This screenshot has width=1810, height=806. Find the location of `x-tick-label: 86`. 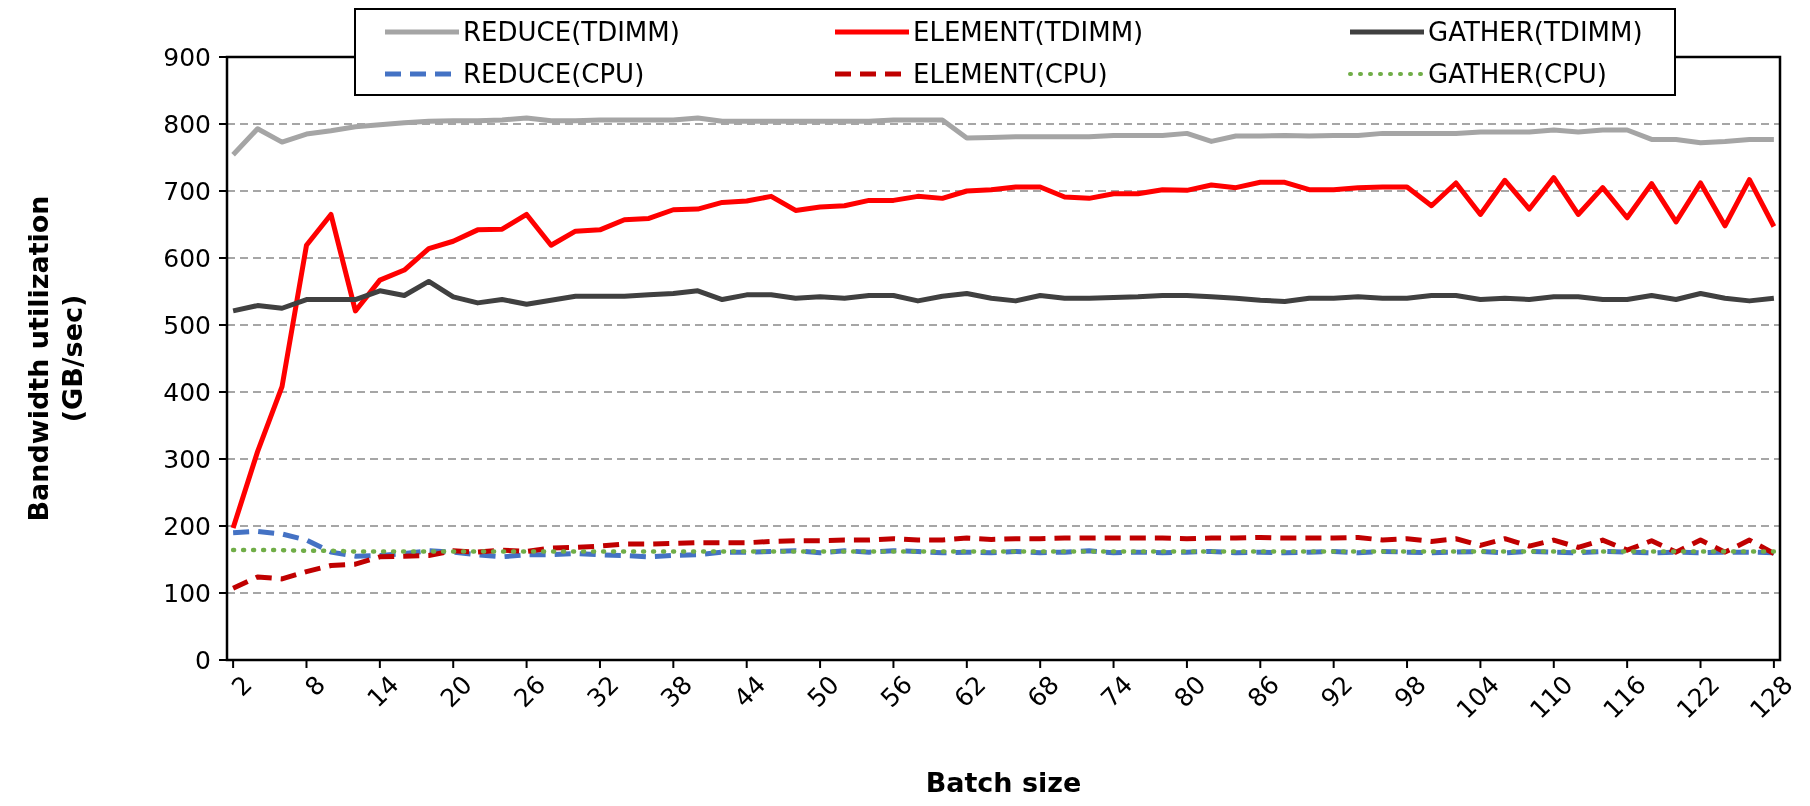

x-tick-label: 86 is located at coordinates (1263, 692).